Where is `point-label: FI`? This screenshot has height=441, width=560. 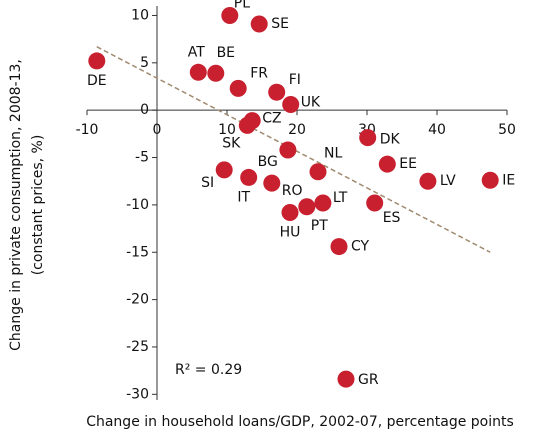
point-label: FI is located at coordinates (295, 80).